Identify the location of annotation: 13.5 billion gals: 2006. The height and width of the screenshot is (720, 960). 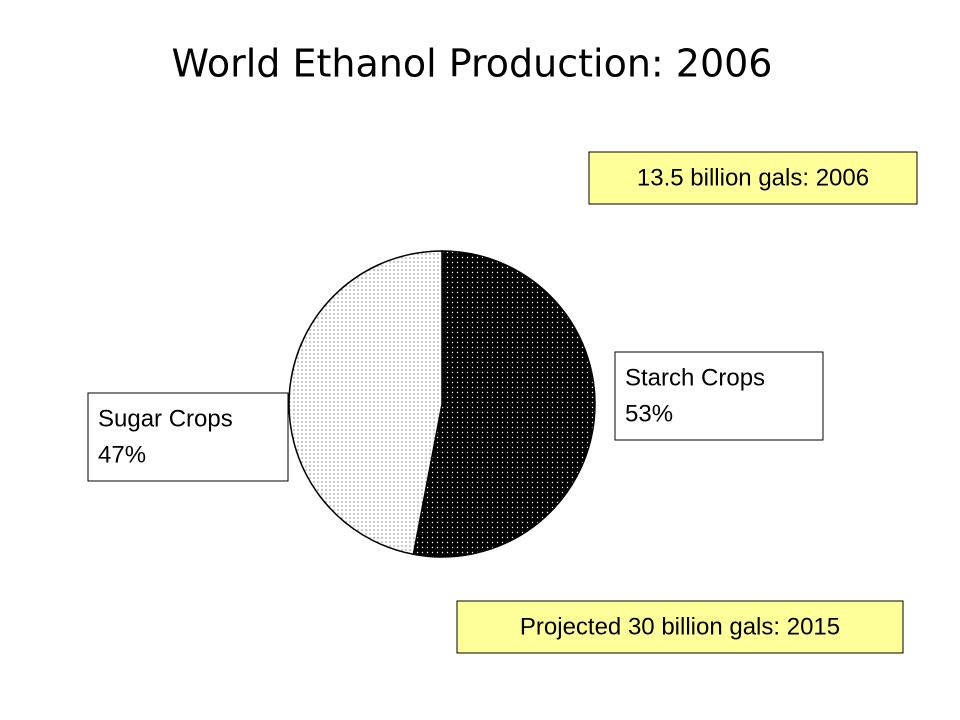
(753, 177).